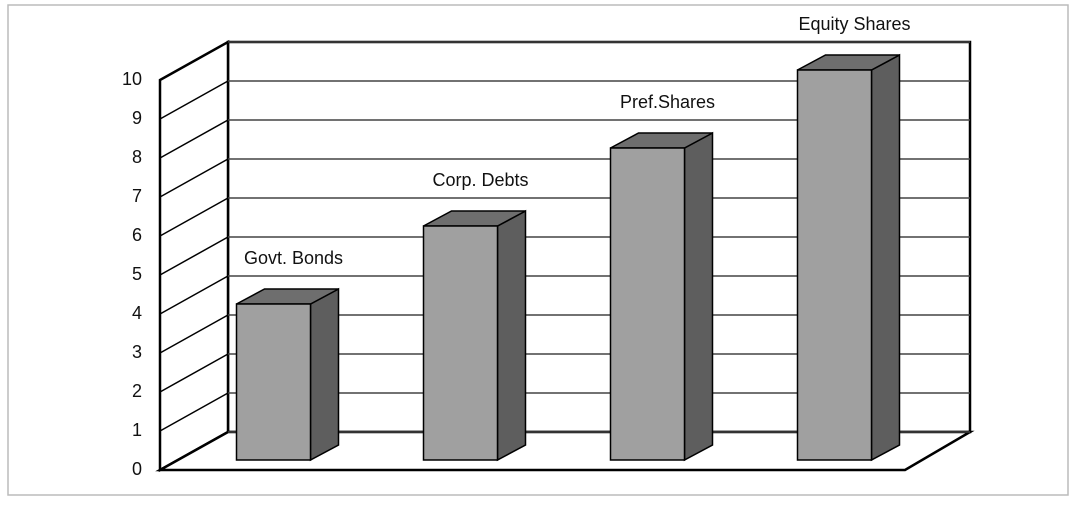 The height and width of the screenshot is (508, 1077). Describe the element at coordinates (137, 430) in the screenshot. I see `y-tick-label: 1` at that location.